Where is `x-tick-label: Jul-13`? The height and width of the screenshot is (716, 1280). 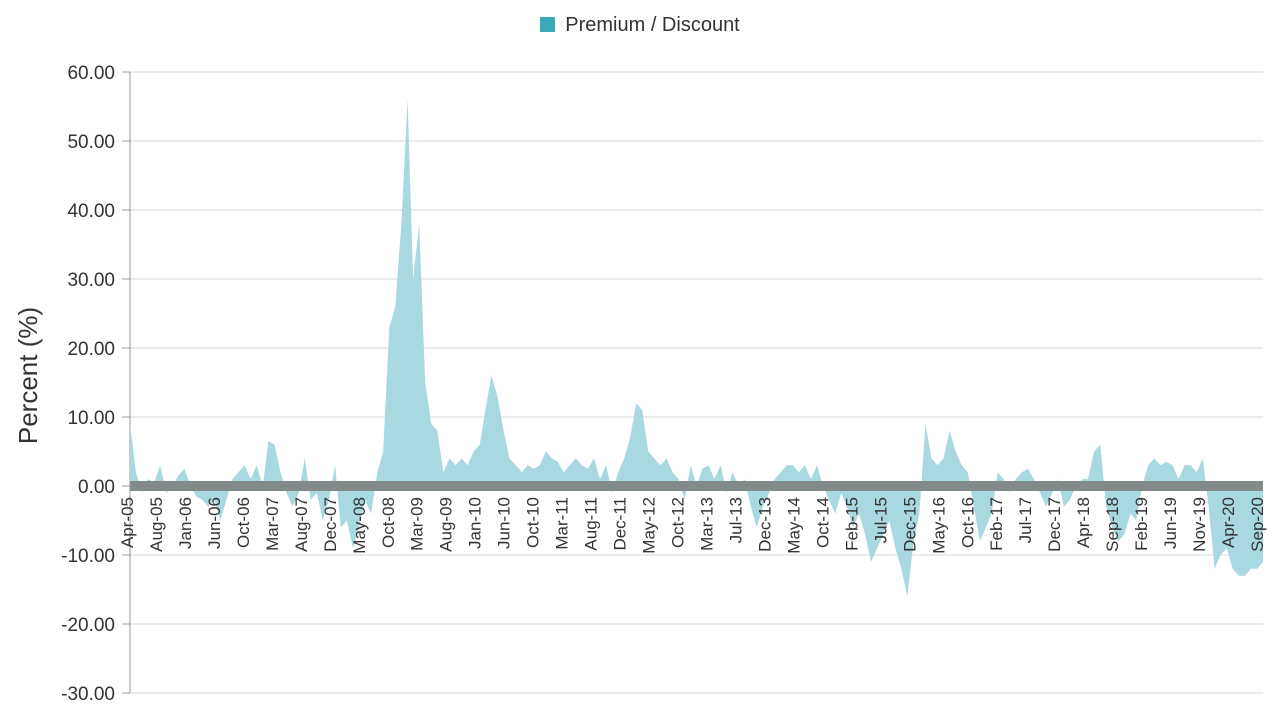
x-tick-label: Jul-13 is located at coordinates (735, 520).